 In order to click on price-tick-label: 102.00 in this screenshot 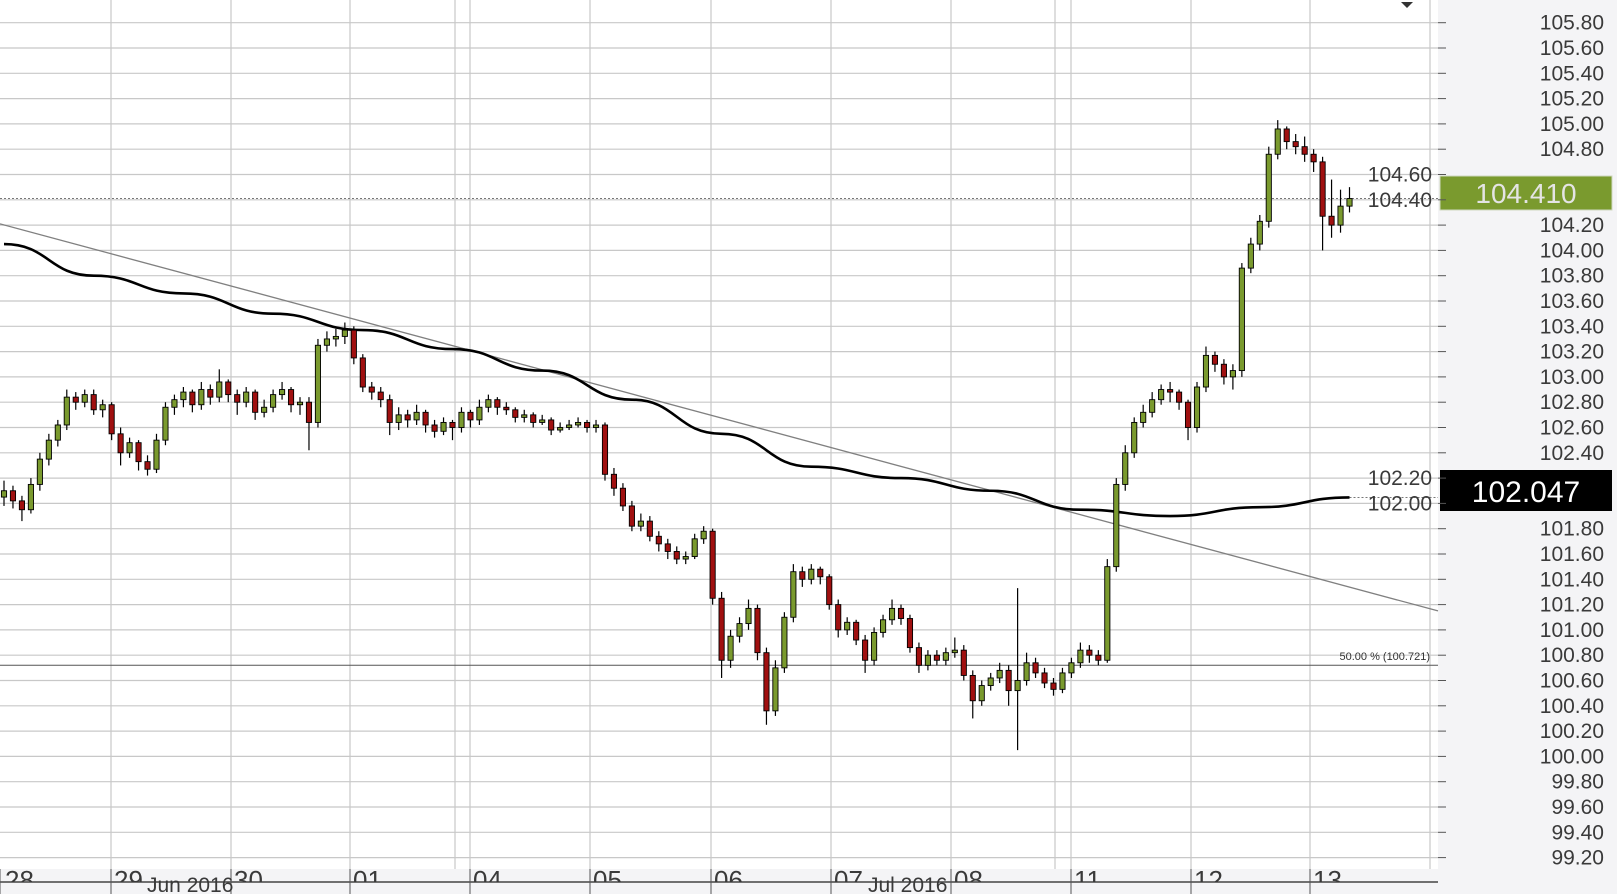, I will do `click(1400, 503)`.